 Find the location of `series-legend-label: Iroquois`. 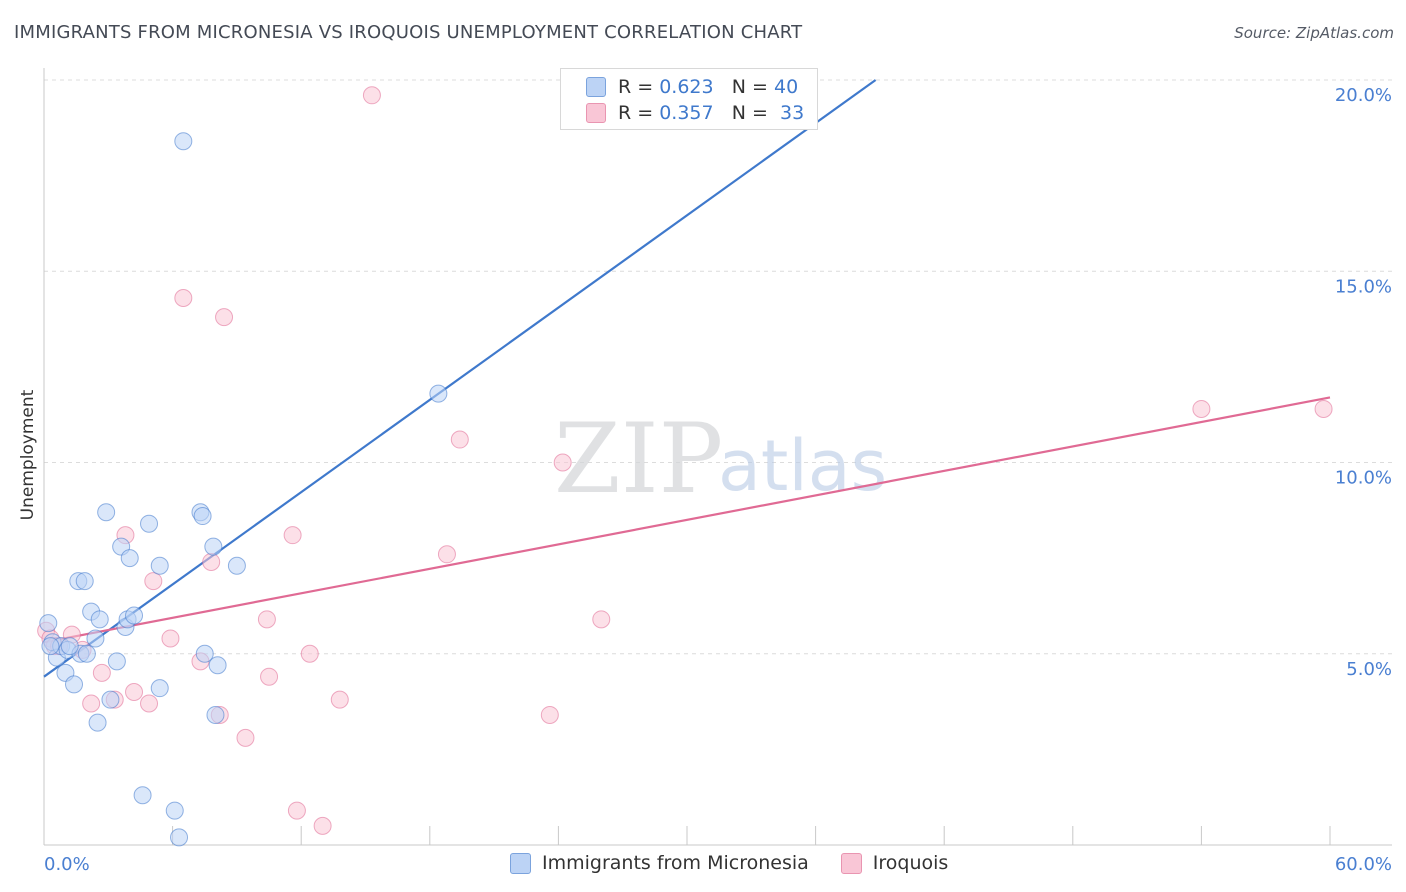

series-legend-label: Iroquois is located at coordinates (910, 863).